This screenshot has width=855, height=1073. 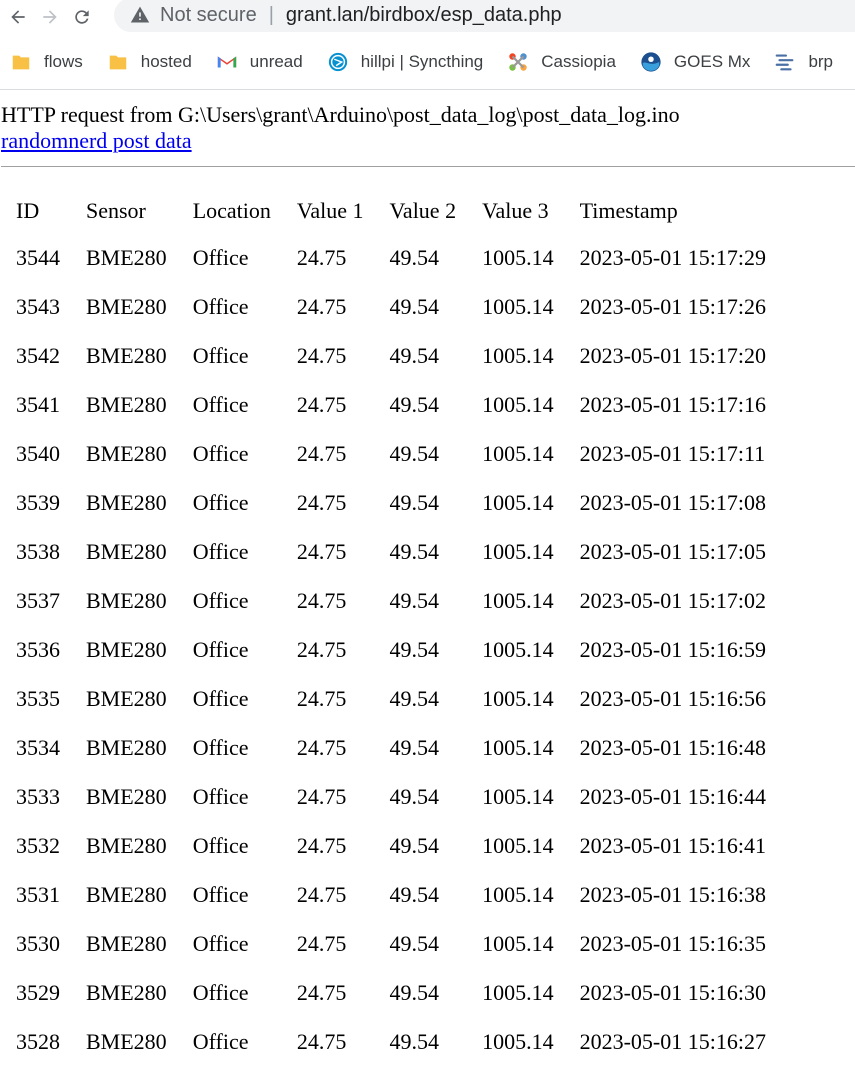 I want to click on security-label: Not secure, so click(x=208, y=14).